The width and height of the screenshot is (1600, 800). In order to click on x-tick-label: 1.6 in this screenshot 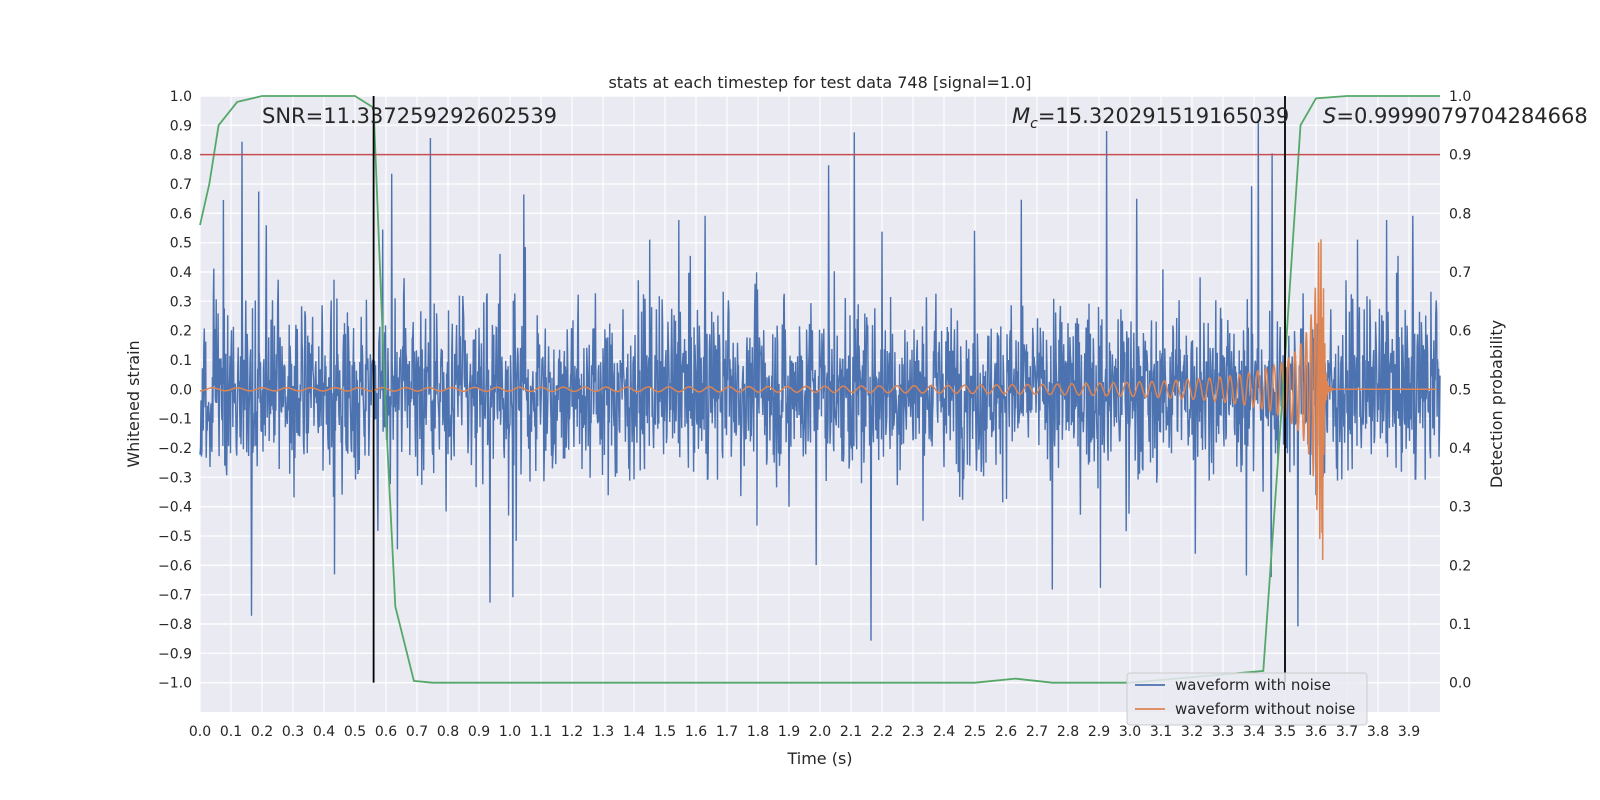, I will do `click(696, 732)`.